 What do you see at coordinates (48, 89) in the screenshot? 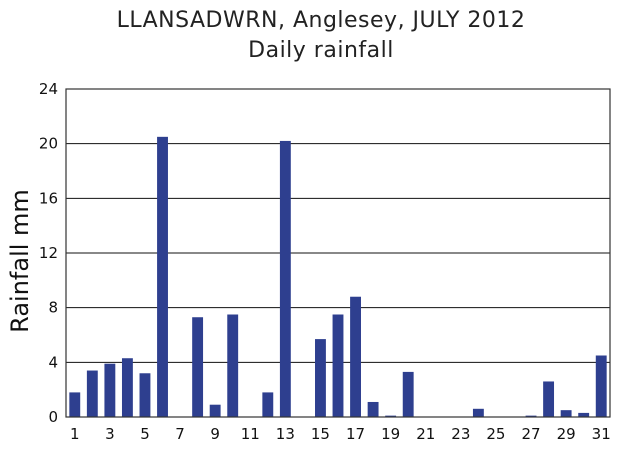
I see `y-tick-label: 24` at bounding box center [48, 89].